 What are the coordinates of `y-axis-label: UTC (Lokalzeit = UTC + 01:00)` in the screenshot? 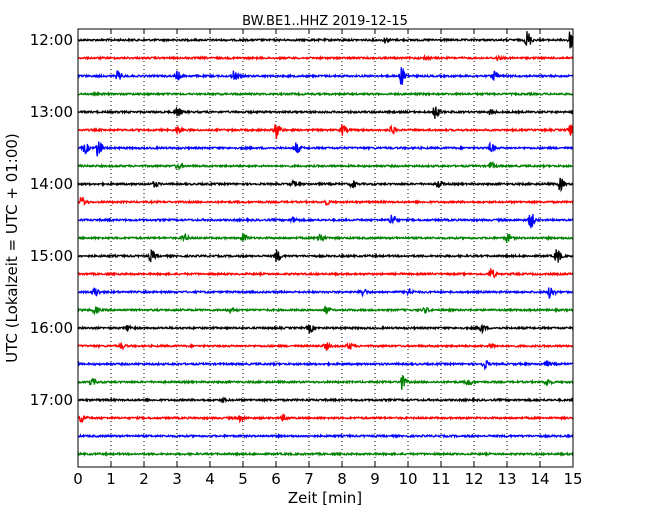 It's located at (12, 248).